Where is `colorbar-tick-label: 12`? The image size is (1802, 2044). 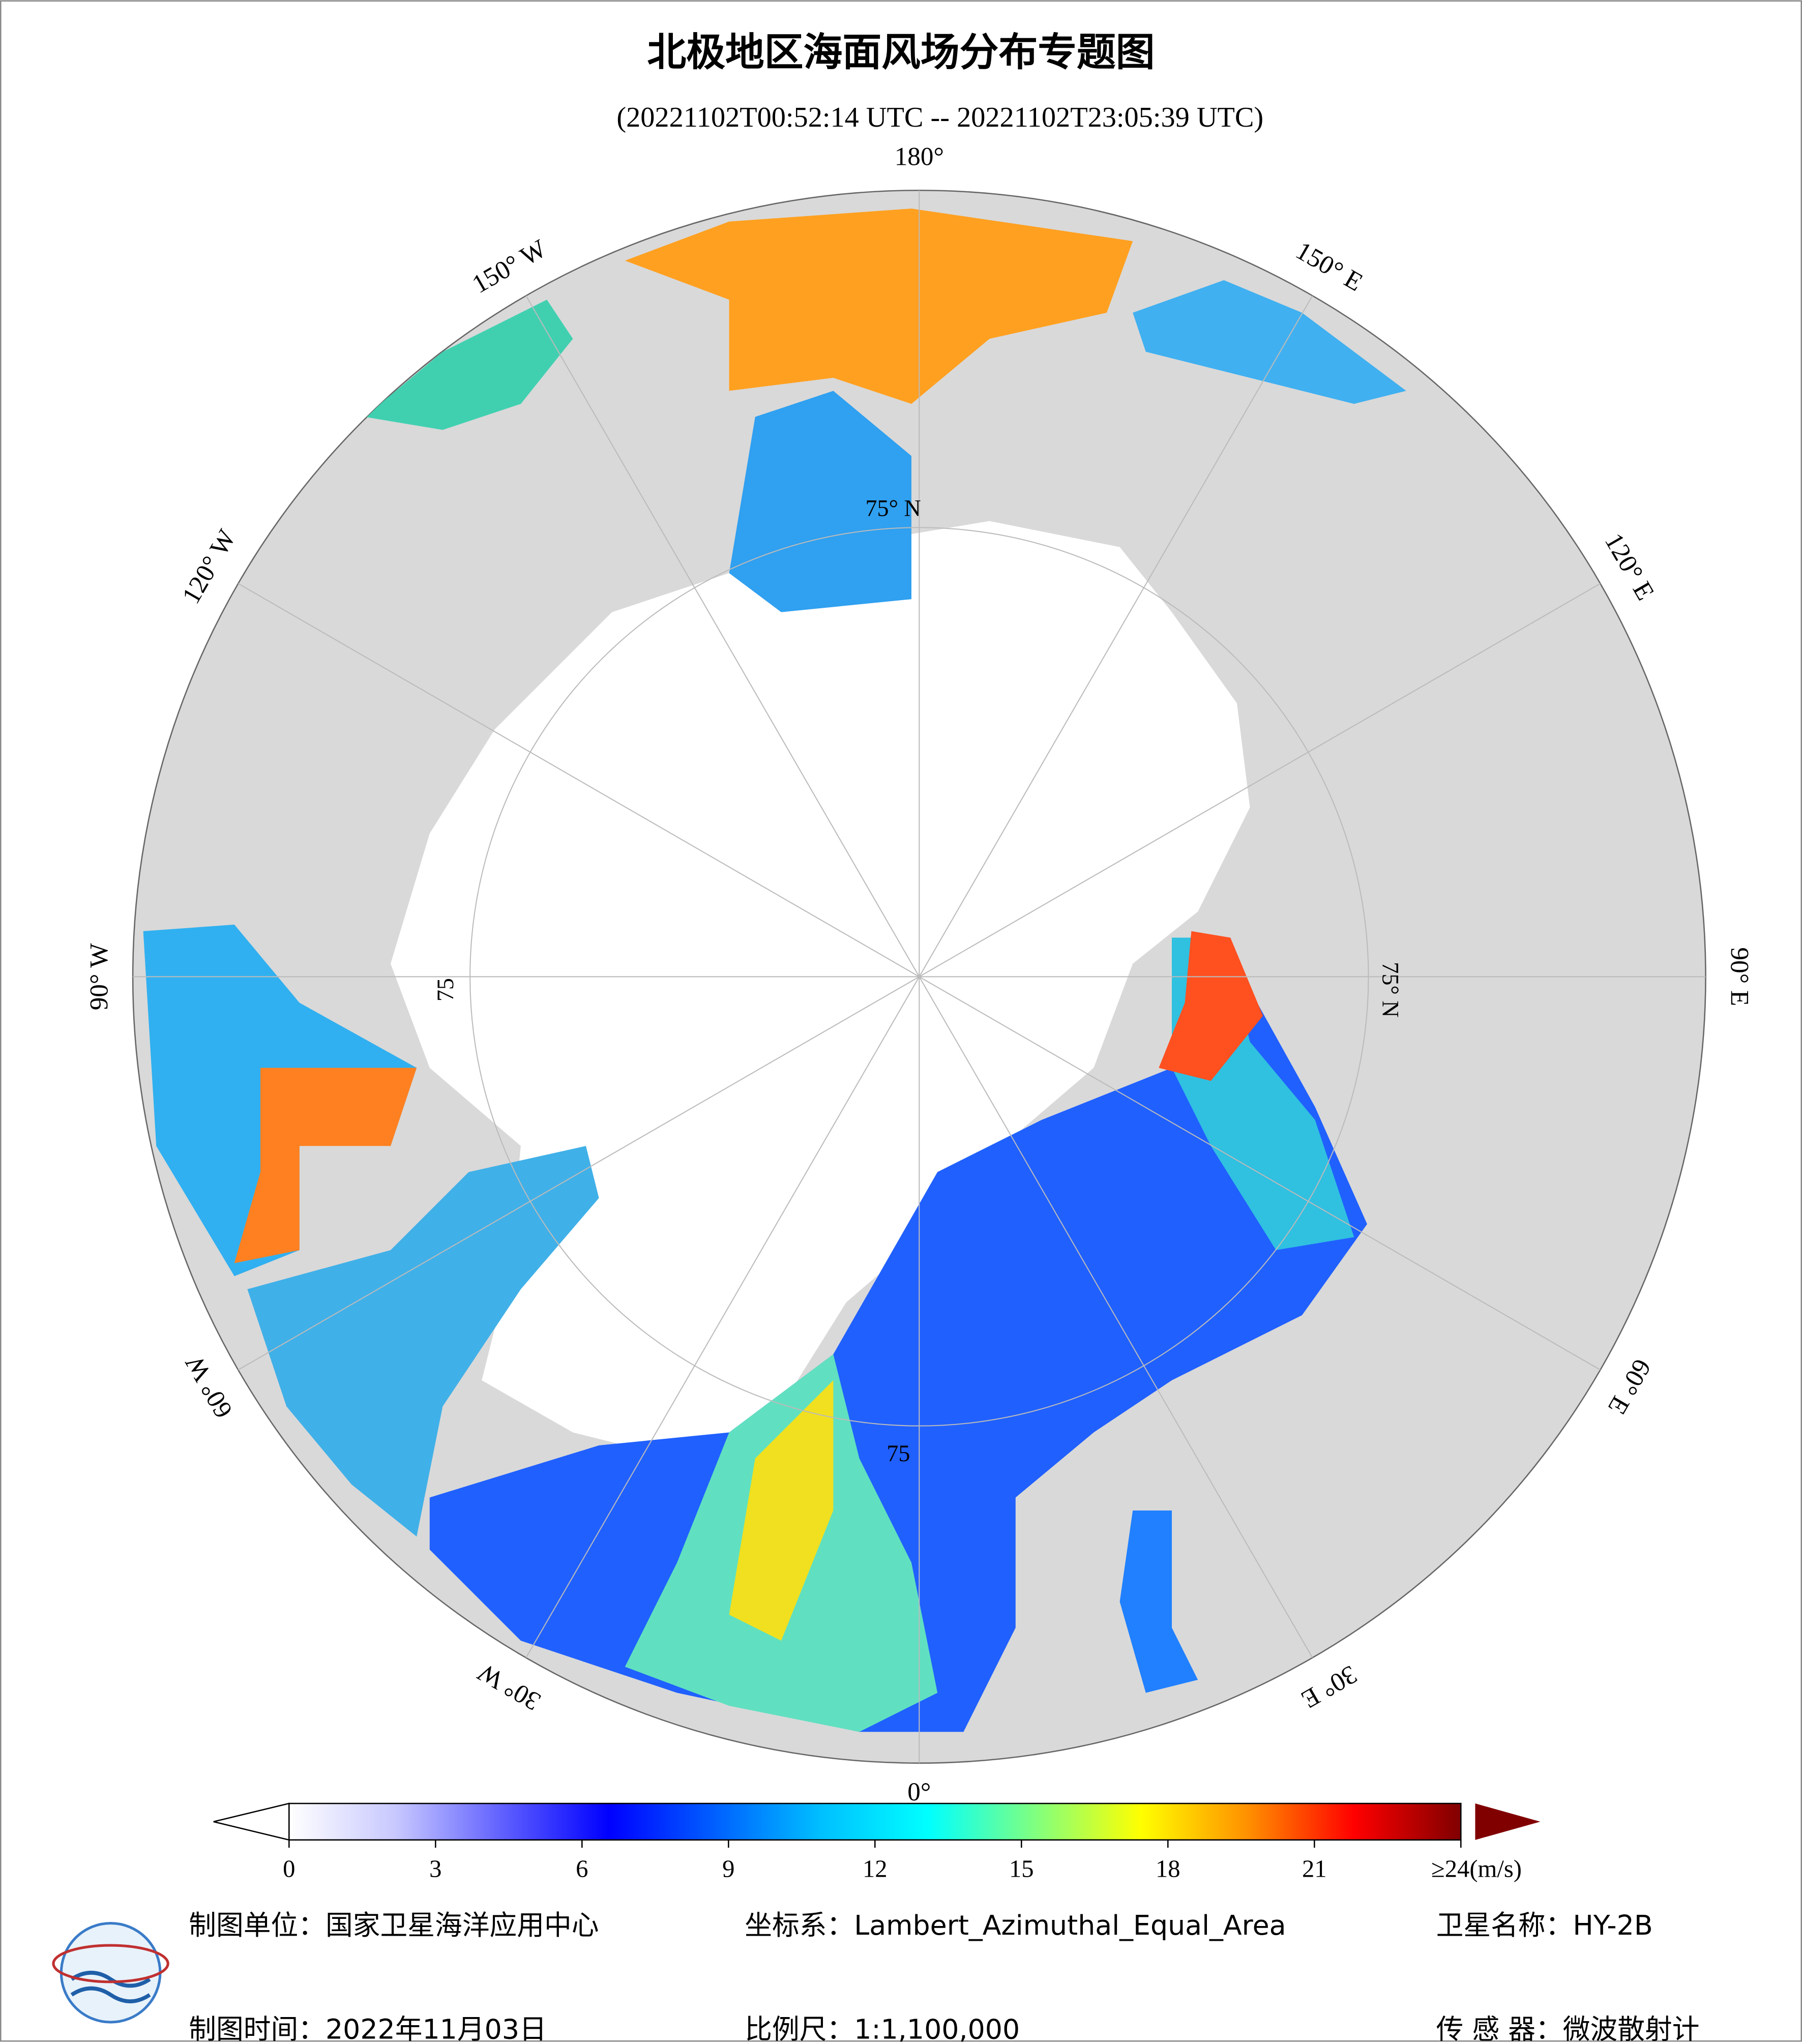 colorbar-tick-label: 12 is located at coordinates (875, 1869).